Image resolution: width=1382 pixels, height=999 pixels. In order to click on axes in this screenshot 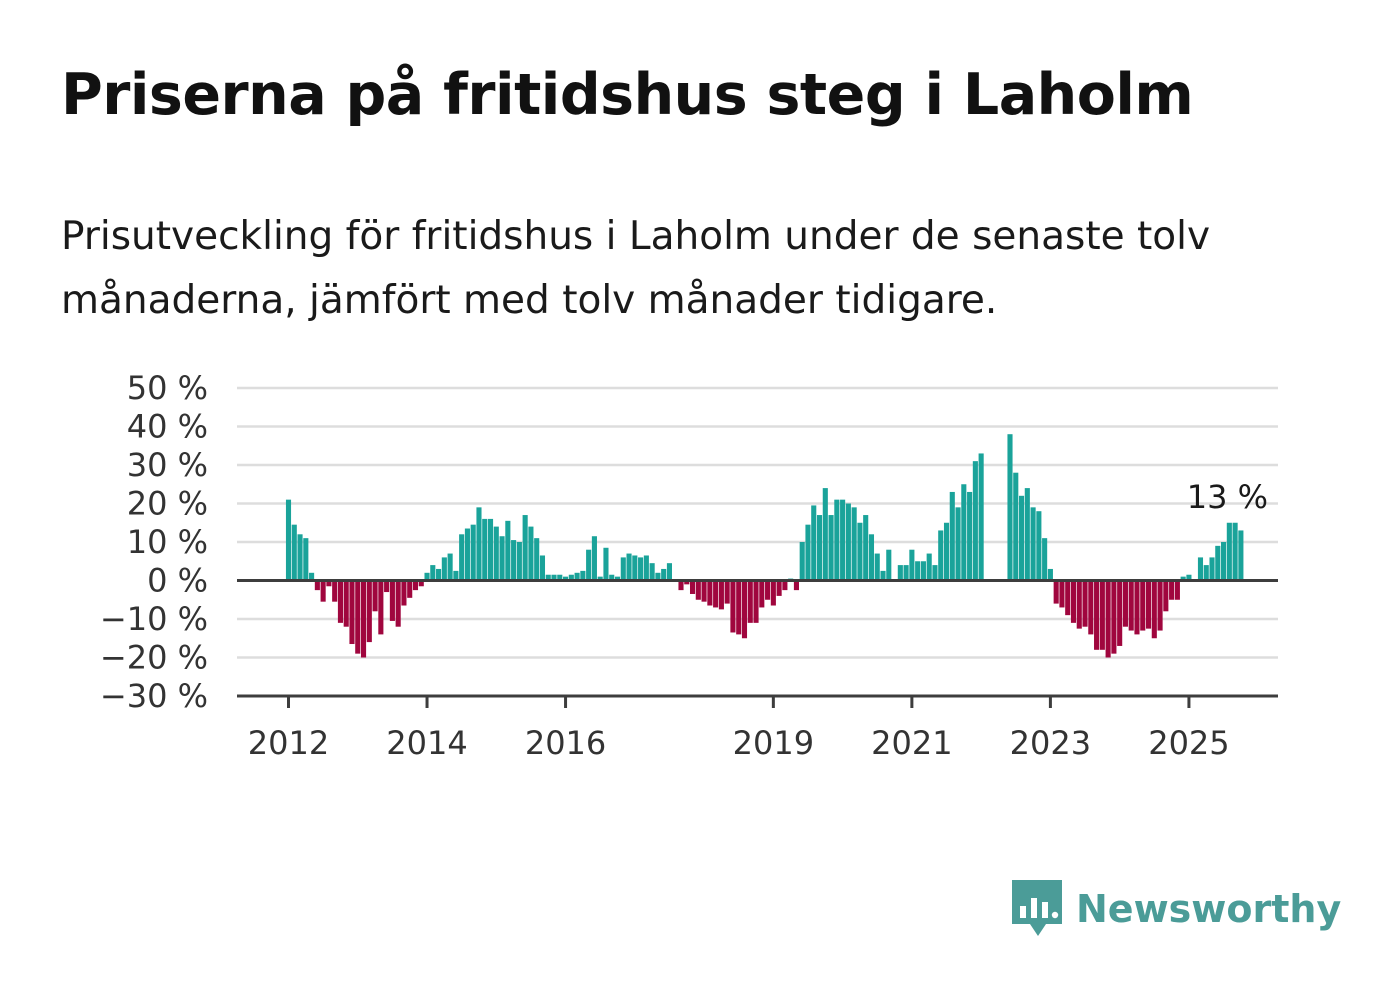, I will do `click(757, 638)`.